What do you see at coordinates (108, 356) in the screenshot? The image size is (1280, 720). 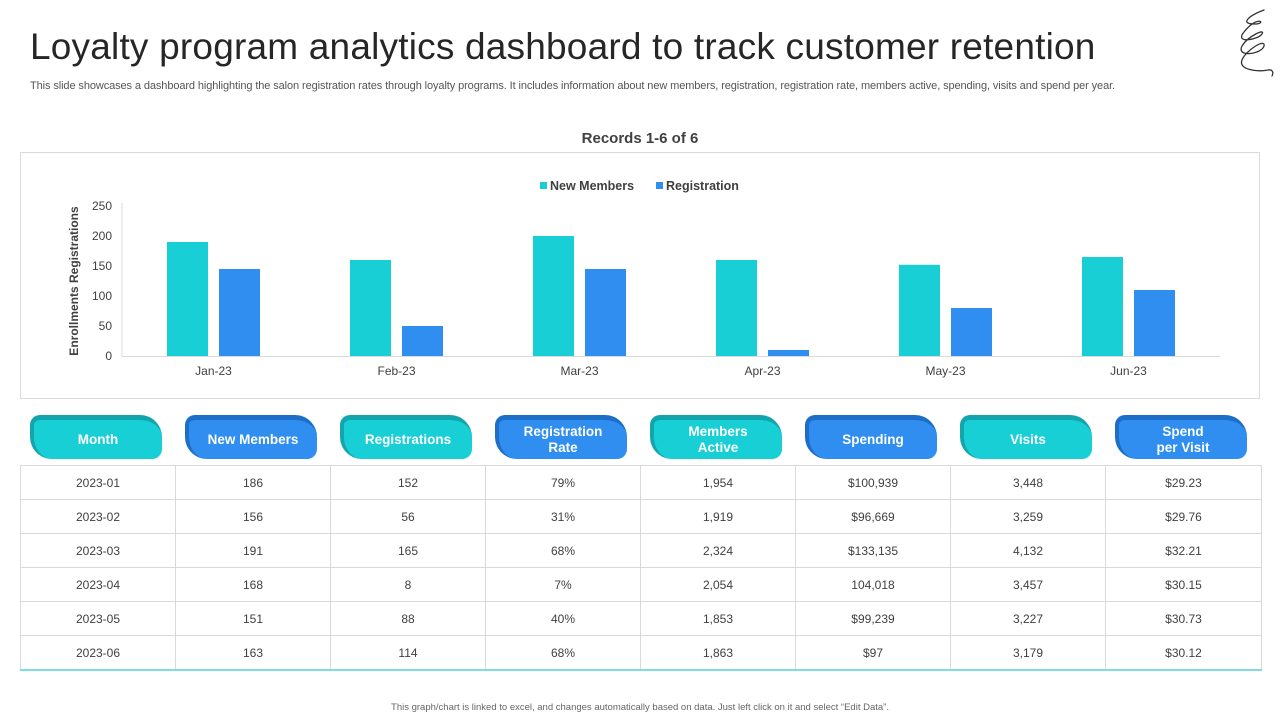 I see `y-tick-label: 0` at bounding box center [108, 356].